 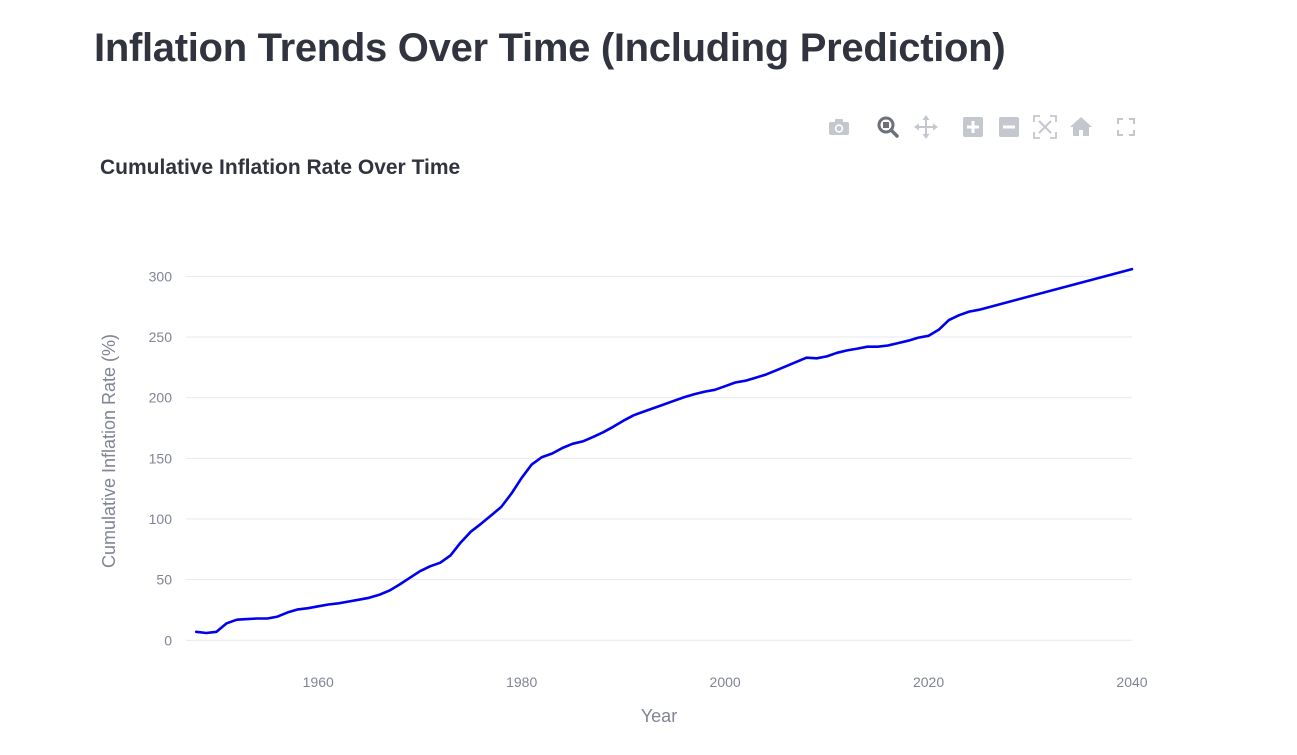 What do you see at coordinates (164, 580) in the screenshot?
I see `y-tick-label: 50` at bounding box center [164, 580].